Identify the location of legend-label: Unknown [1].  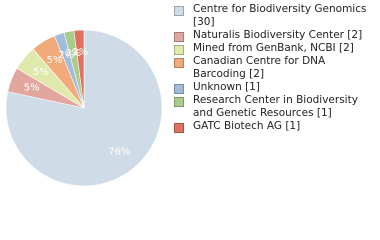
(226, 87).